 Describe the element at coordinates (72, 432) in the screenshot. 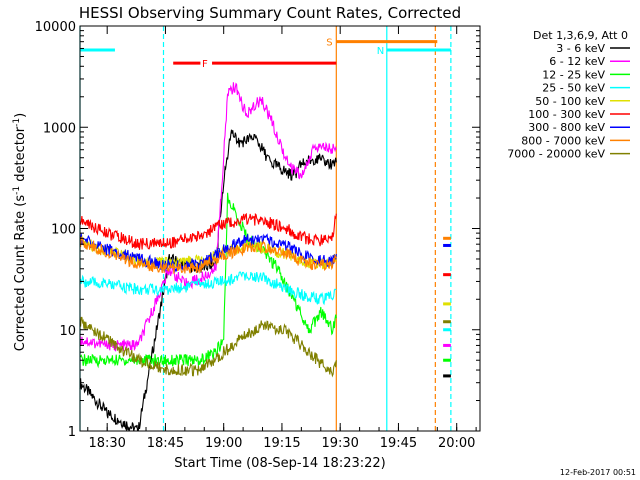

I see `y-tick-label-0: 1` at that location.